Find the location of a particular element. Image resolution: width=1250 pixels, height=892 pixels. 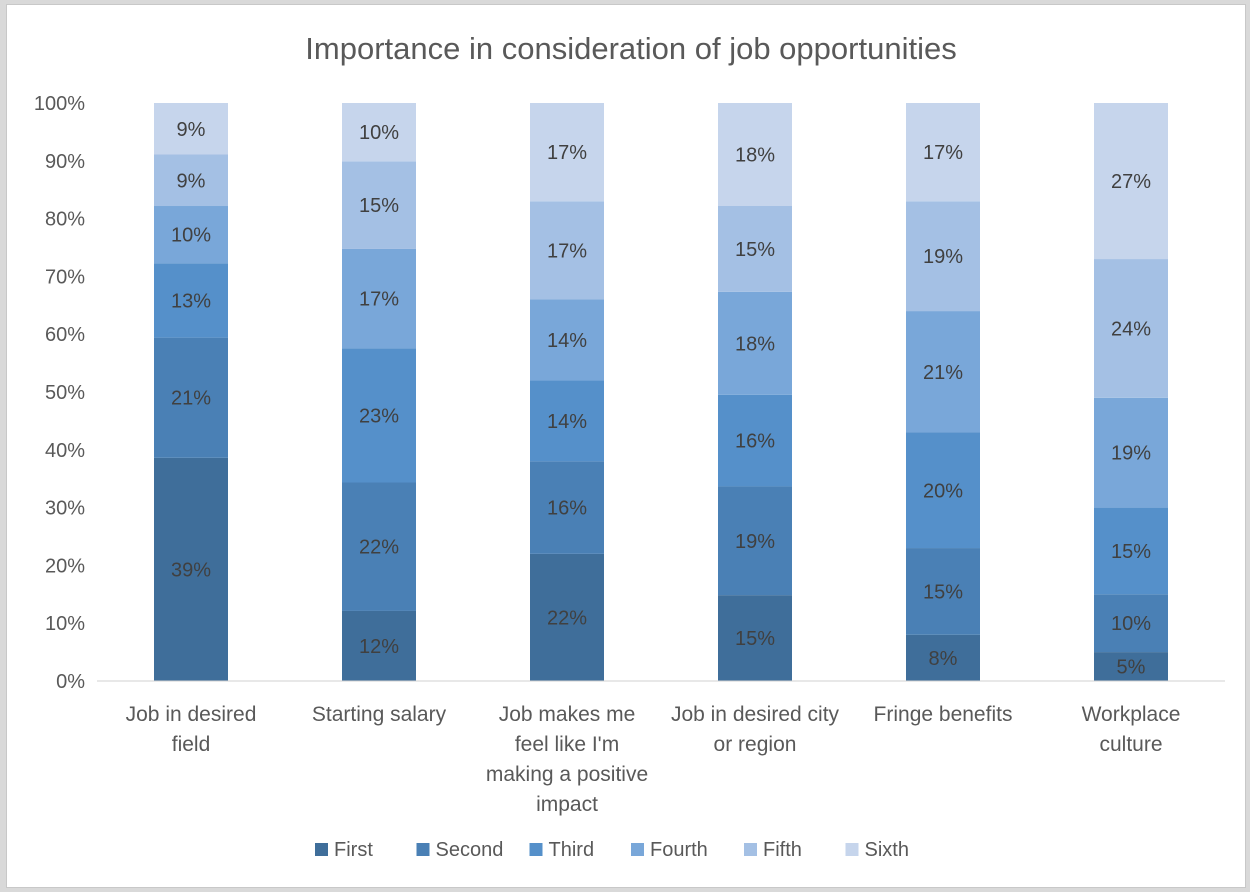

y-tick-label: 20% is located at coordinates (65, 566).